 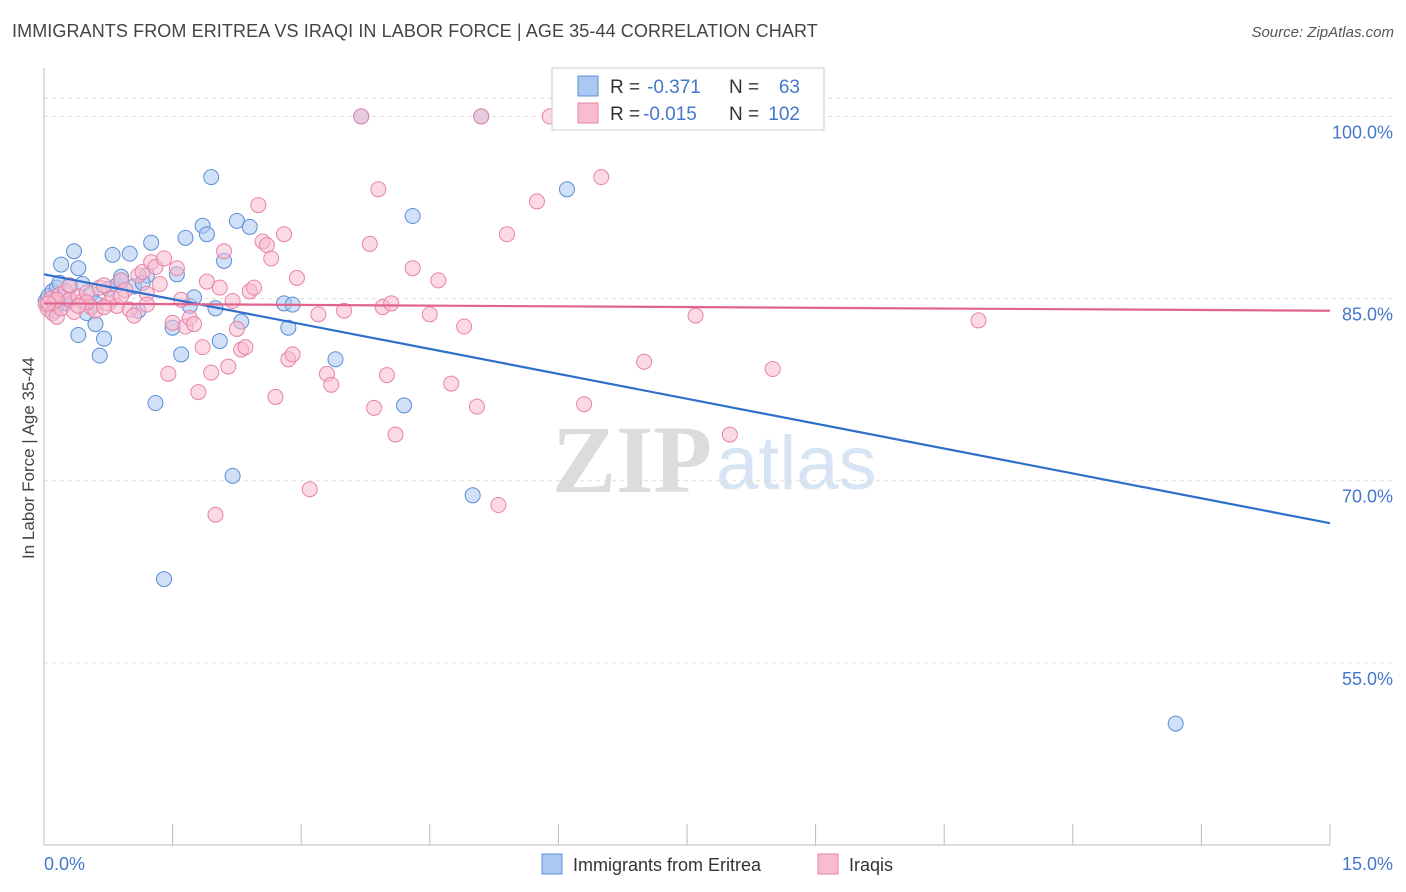 I want to click on chart-source: Source: ZipAtlas.com, so click(x=1322, y=32).